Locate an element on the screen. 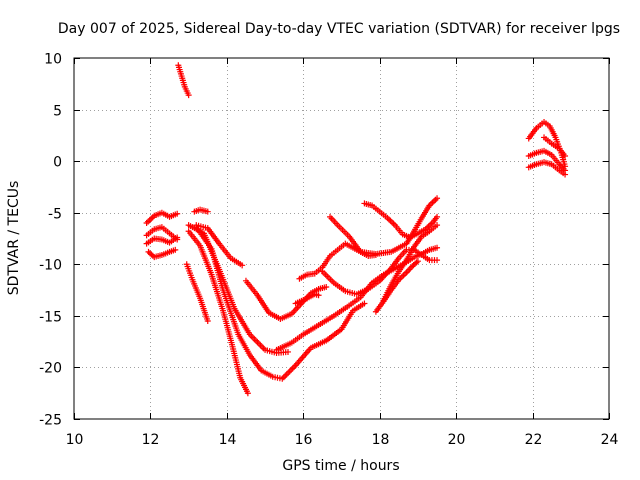 This screenshot has width=640, height=480. x-tick-label: 12 is located at coordinates (151, 440).